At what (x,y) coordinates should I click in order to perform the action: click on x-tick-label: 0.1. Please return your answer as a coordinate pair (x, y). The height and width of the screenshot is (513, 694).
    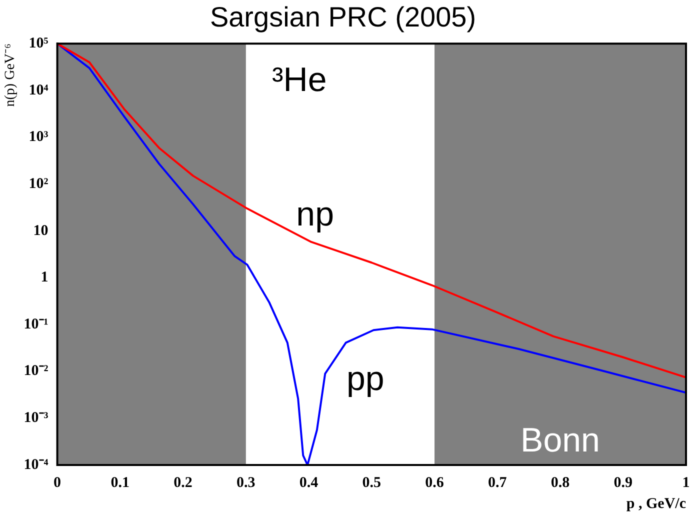
    Looking at the image, I should click on (120, 482).